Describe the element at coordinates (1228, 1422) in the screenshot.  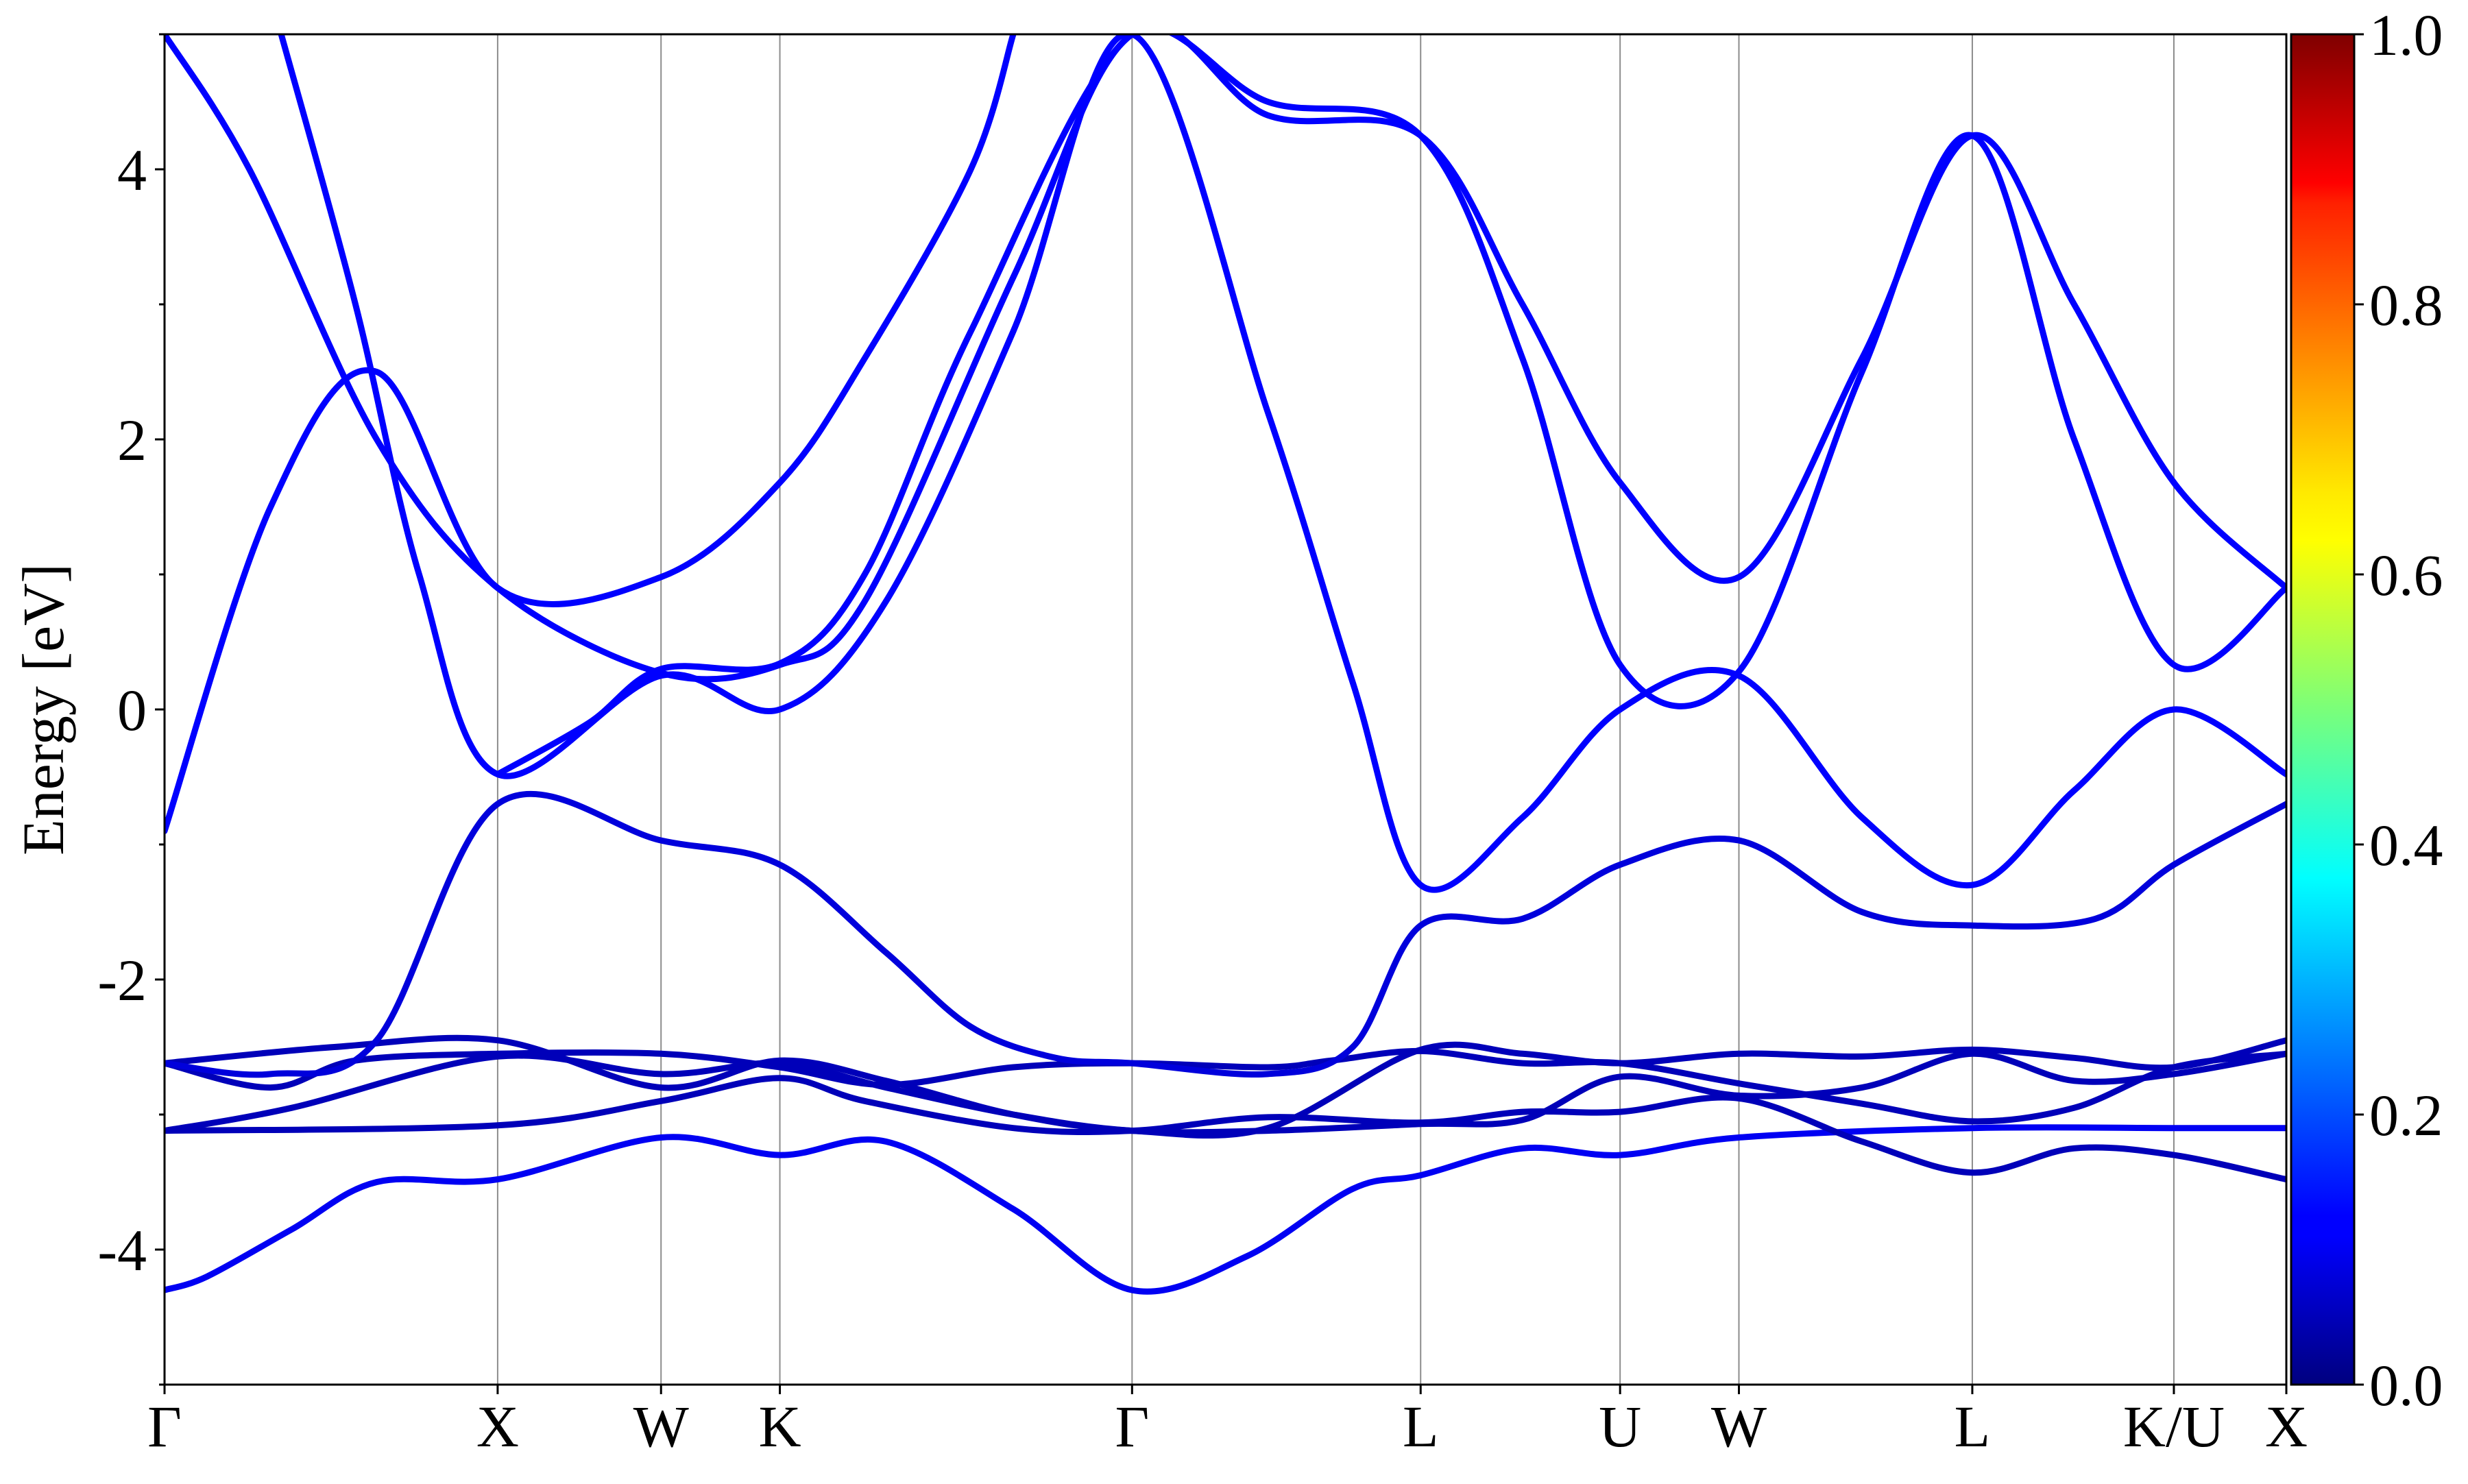
I see `x-axis-ticks: Γ X W K Γ L U W L K/U X` at that location.